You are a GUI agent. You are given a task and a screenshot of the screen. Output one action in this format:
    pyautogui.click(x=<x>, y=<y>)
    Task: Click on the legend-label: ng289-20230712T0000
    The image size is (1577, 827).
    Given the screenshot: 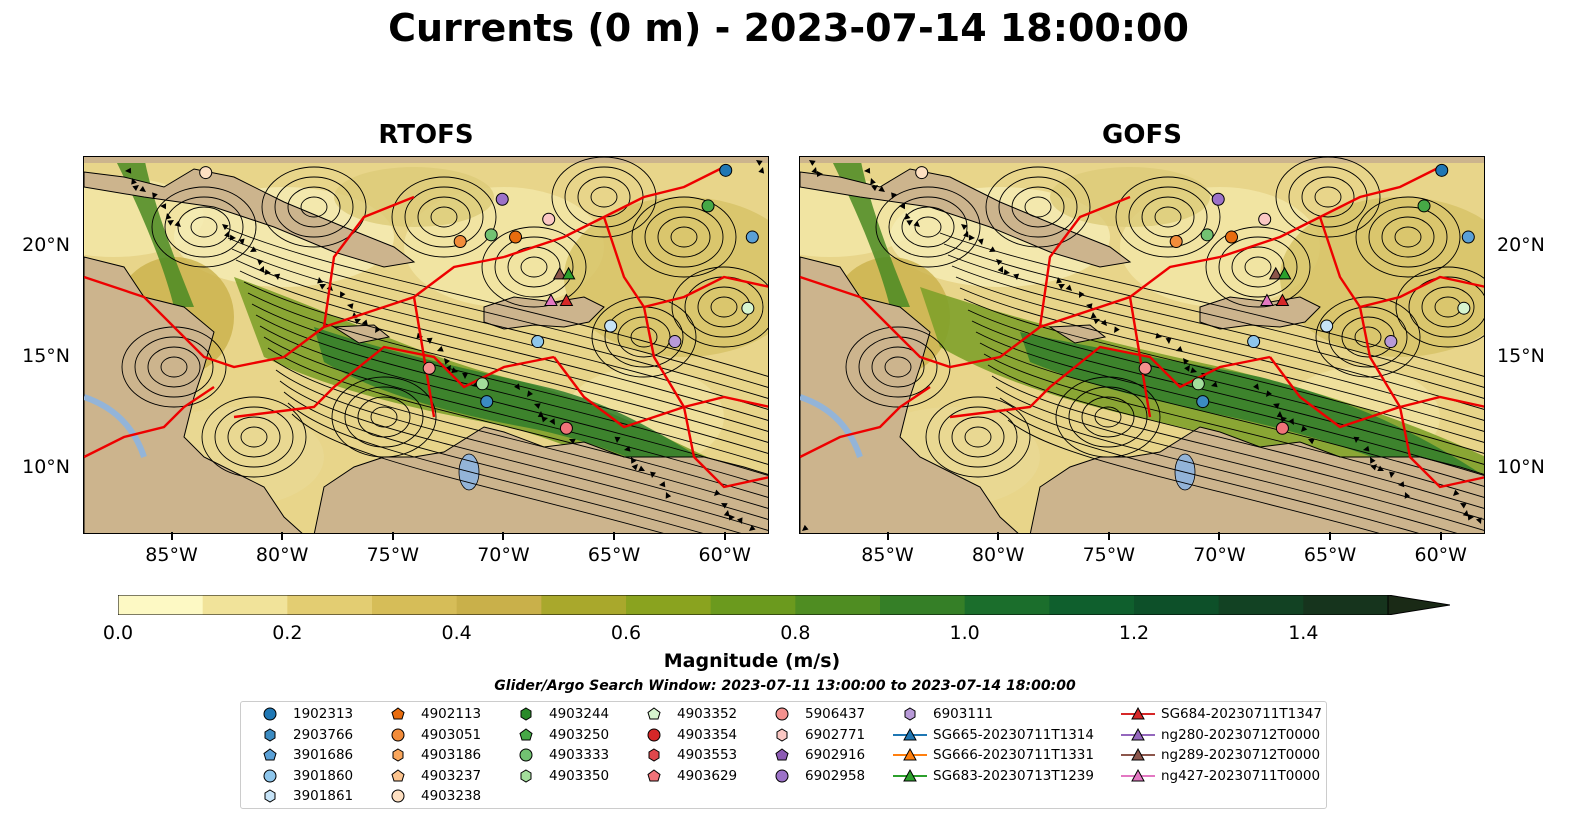 What is the action you would take?
    pyautogui.click(x=1241, y=755)
    